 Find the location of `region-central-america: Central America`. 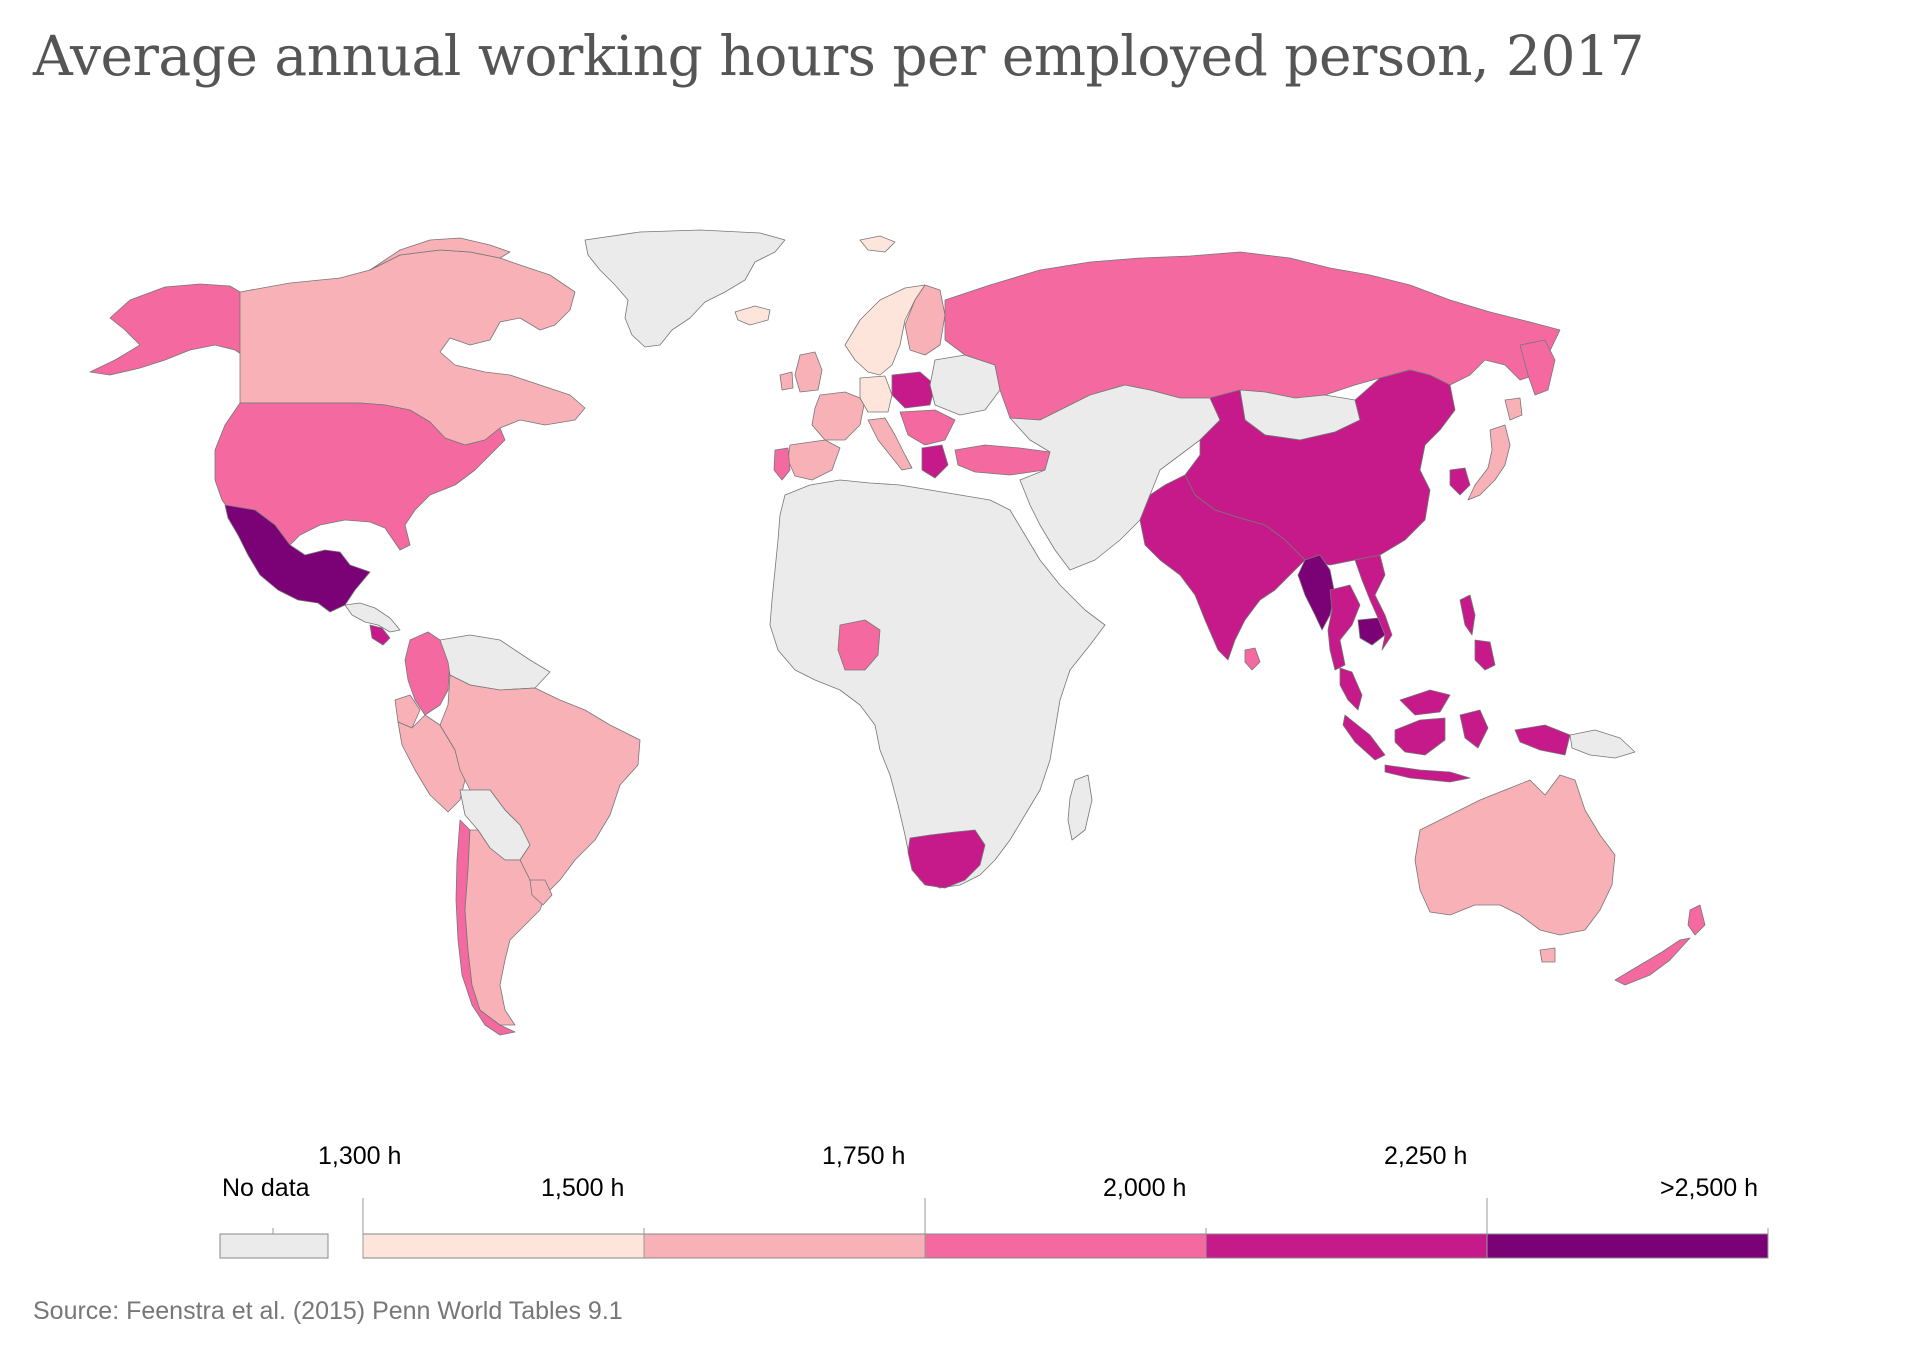

region-central-america: Central America is located at coordinates (372, 617).